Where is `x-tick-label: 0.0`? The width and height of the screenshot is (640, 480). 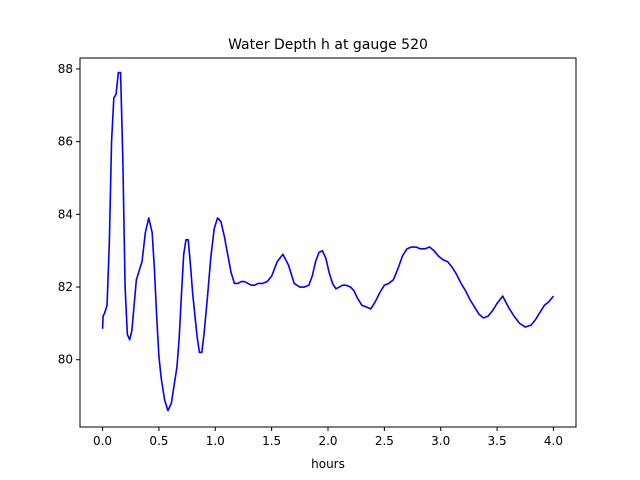
x-tick-label: 0.0 is located at coordinates (102, 441).